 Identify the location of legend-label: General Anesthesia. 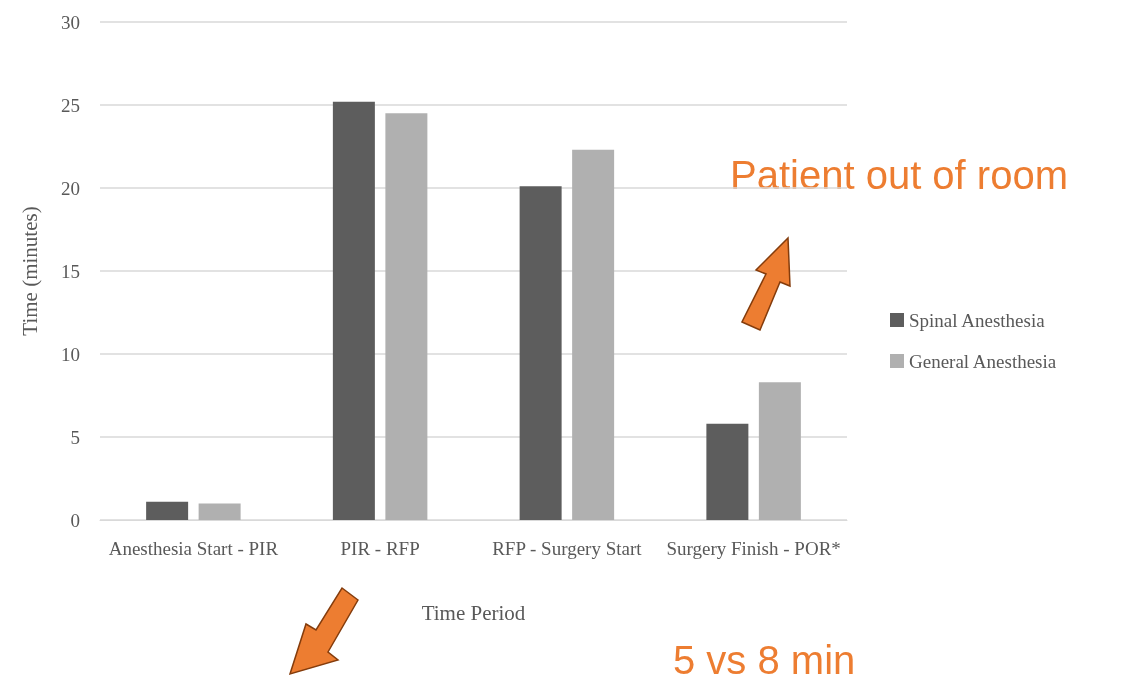
(983, 361).